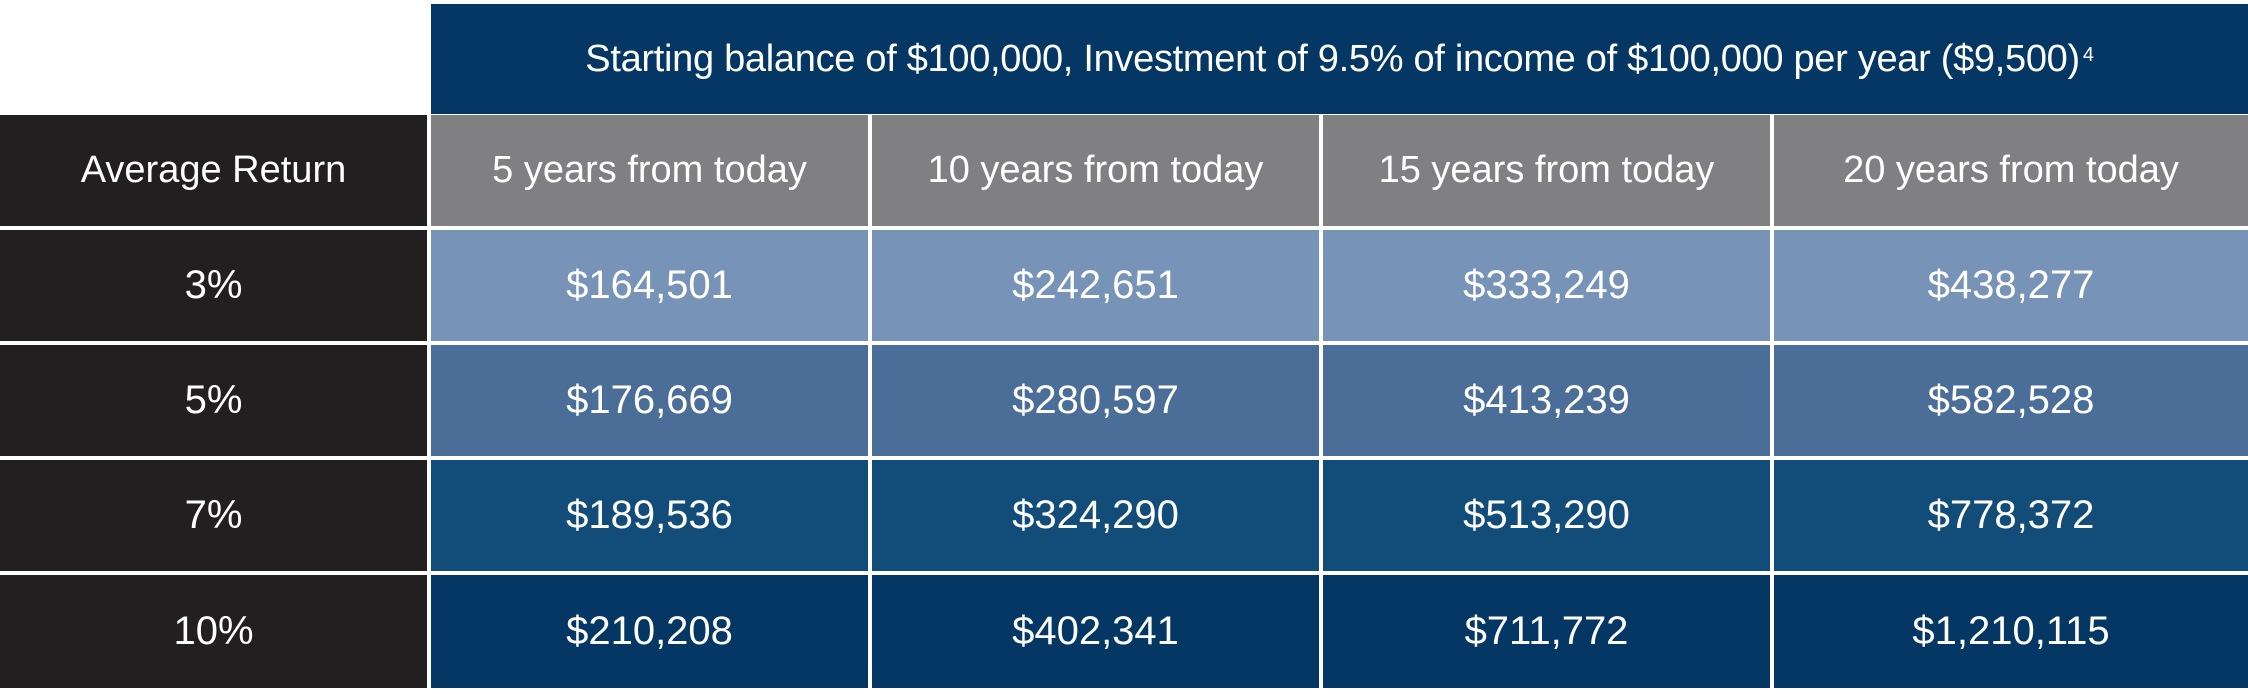 The image size is (2248, 694). Describe the element at coordinates (651, 172) in the screenshot. I see `column-header: 5 years from today` at that location.